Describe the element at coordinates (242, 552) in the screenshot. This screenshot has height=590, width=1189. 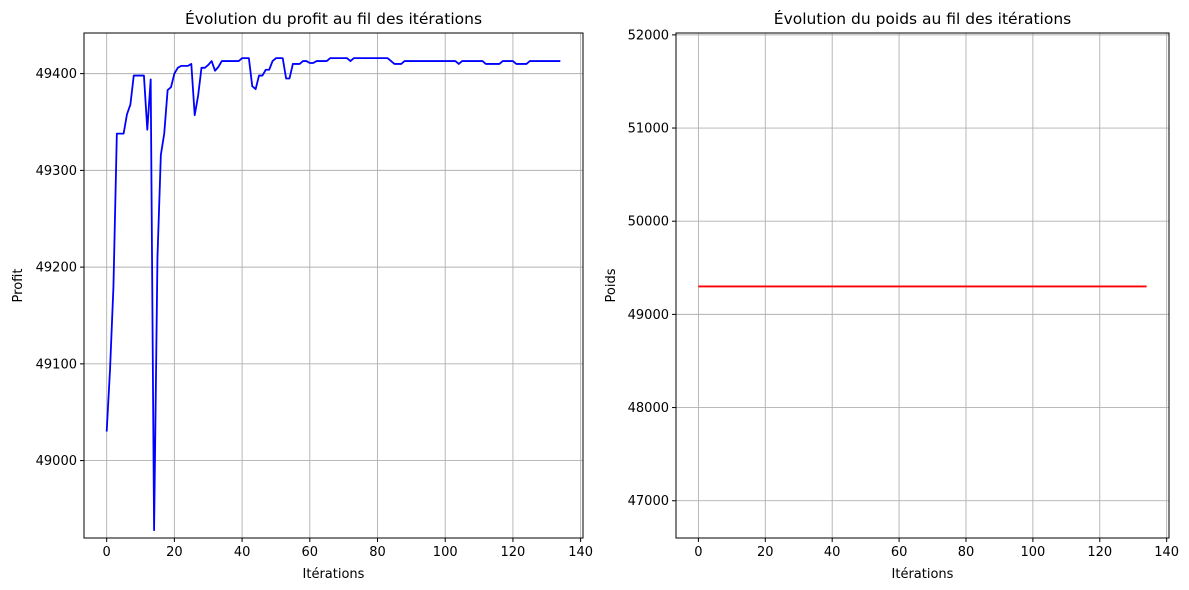
I see `profit-x-tick-label: 40` at that location.